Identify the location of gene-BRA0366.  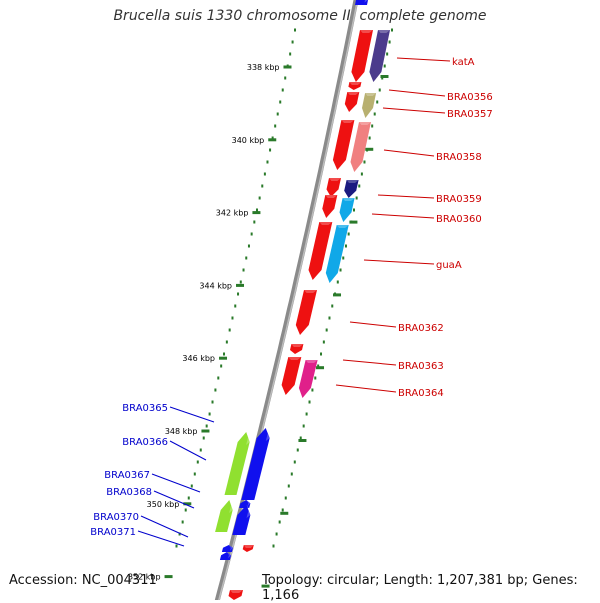
(255, 464).